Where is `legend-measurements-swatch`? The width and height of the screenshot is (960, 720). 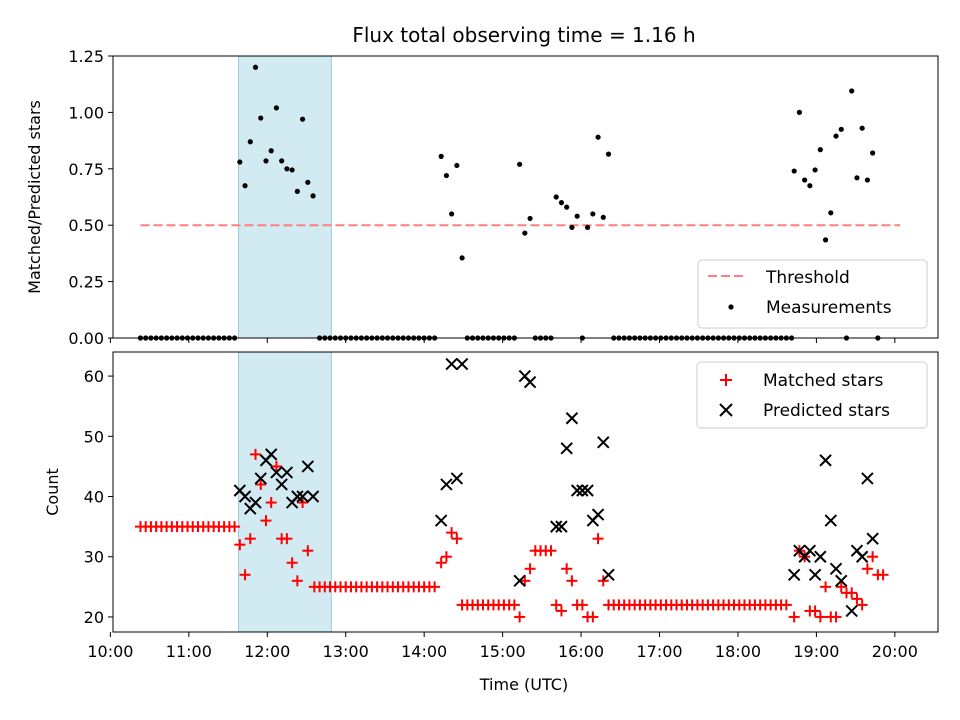 legend-measurements-swatch is located at coordinates (731, 307).